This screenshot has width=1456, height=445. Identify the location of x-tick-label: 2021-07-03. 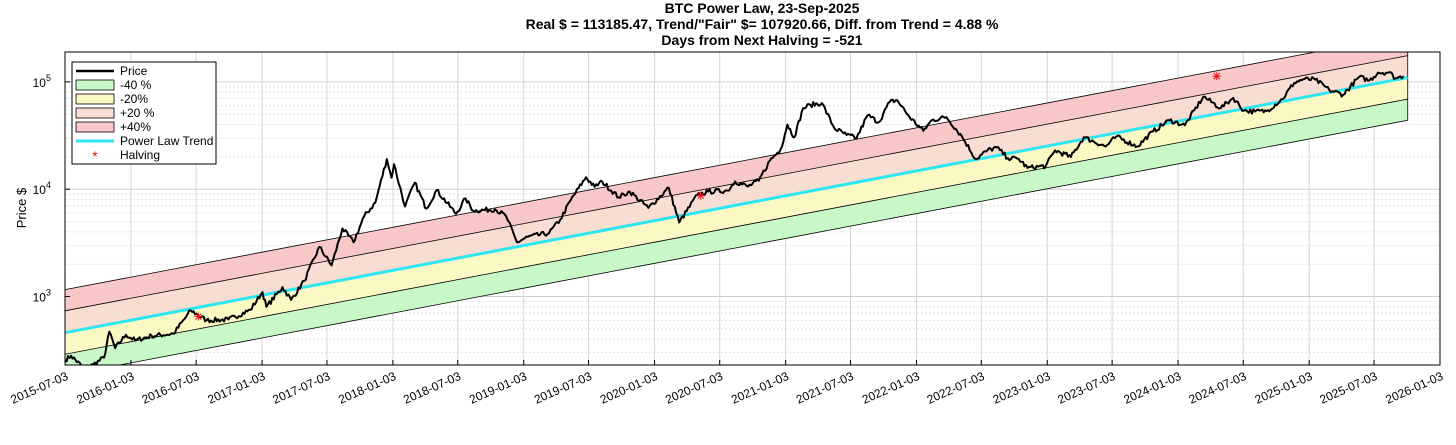
(825, 388).